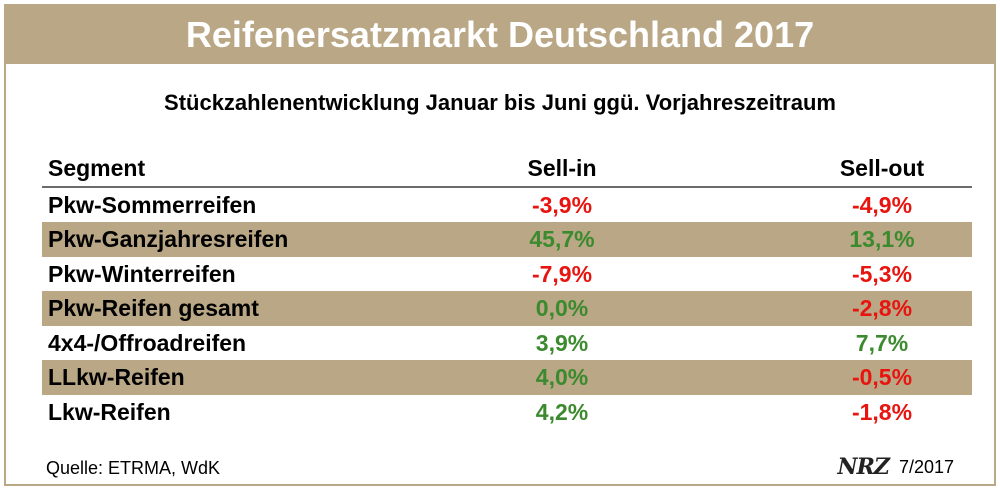 The width and height of the screenshot is (1000, 488). What do you see at coordinates (97, 168) in the screenshot?
I see `column-header-segment: Segment` at bounding box center [97, 168].